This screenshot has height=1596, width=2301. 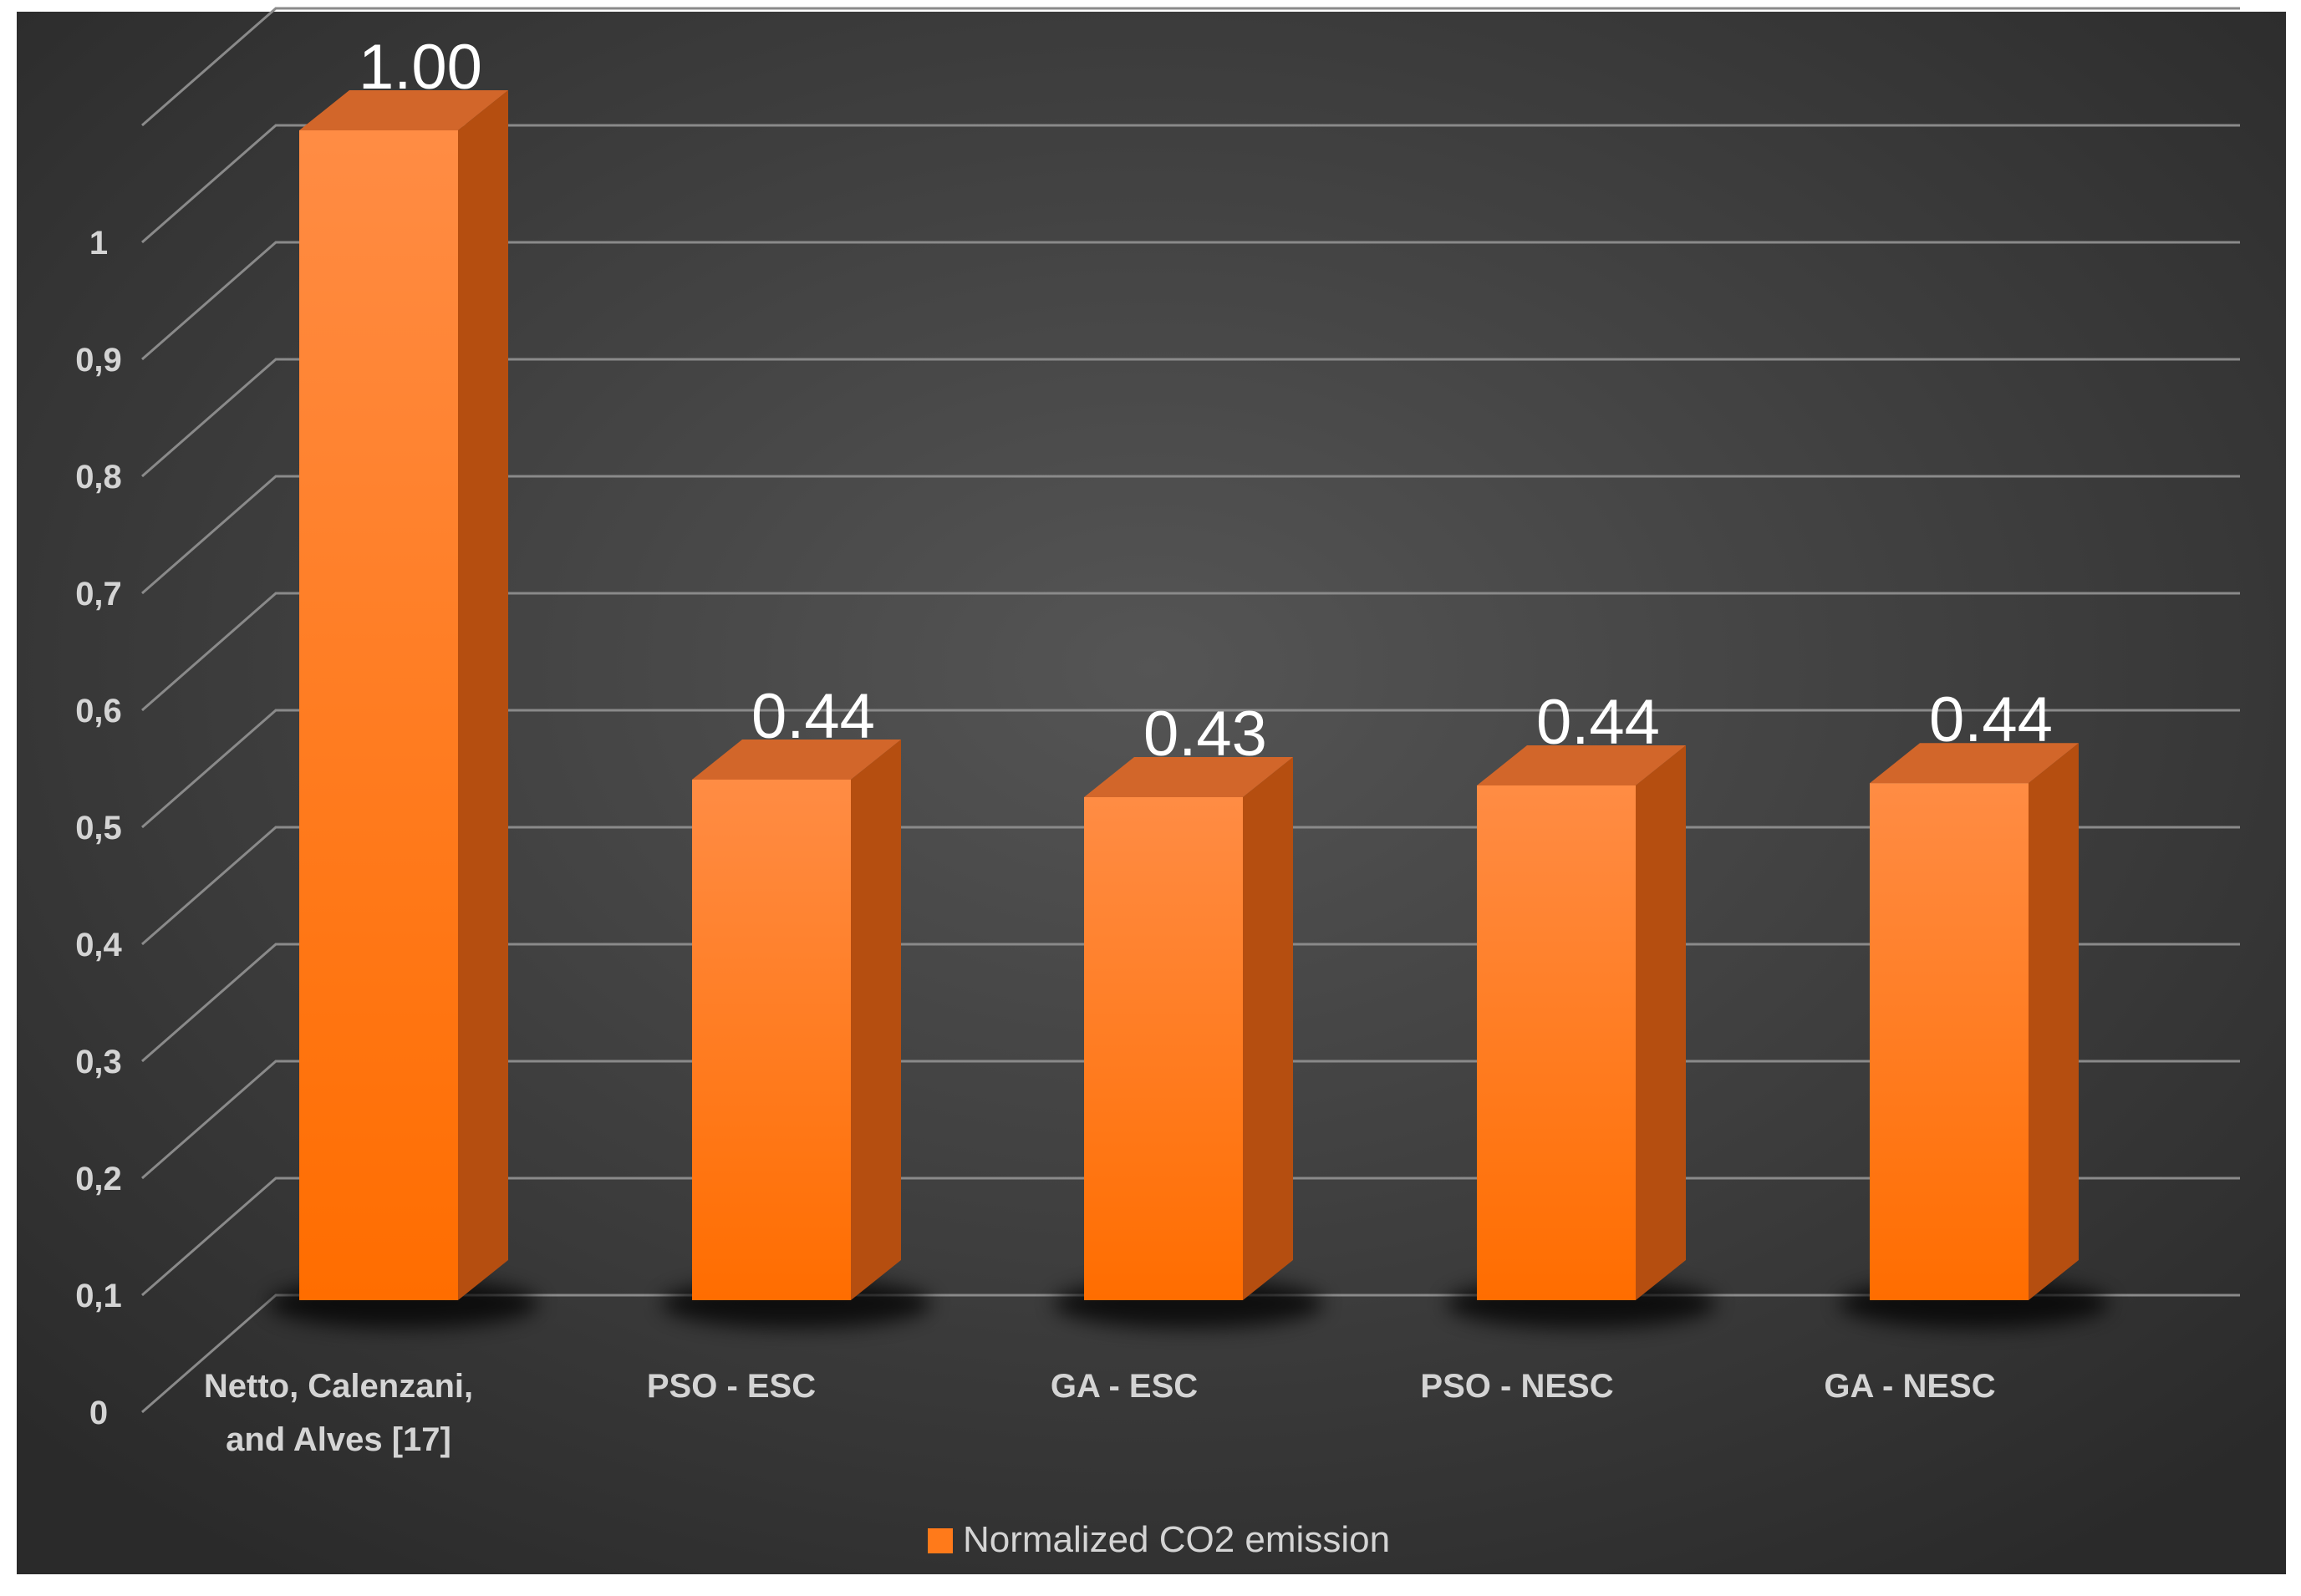 I want to click on y-axis-tick-labels: 0 0,1 0,2 0,3 0,4 0,5 0,6 0,7 0,8 0,9 1, so click(x=98, y=828).